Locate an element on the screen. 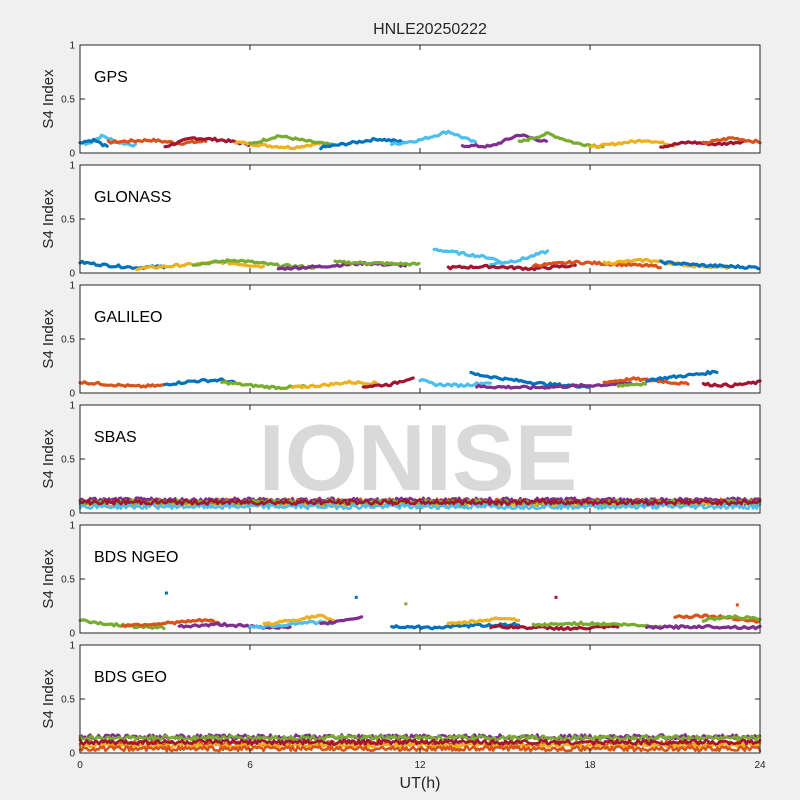  x-axis-label: UT(h) is located at coordinates (420, 783).